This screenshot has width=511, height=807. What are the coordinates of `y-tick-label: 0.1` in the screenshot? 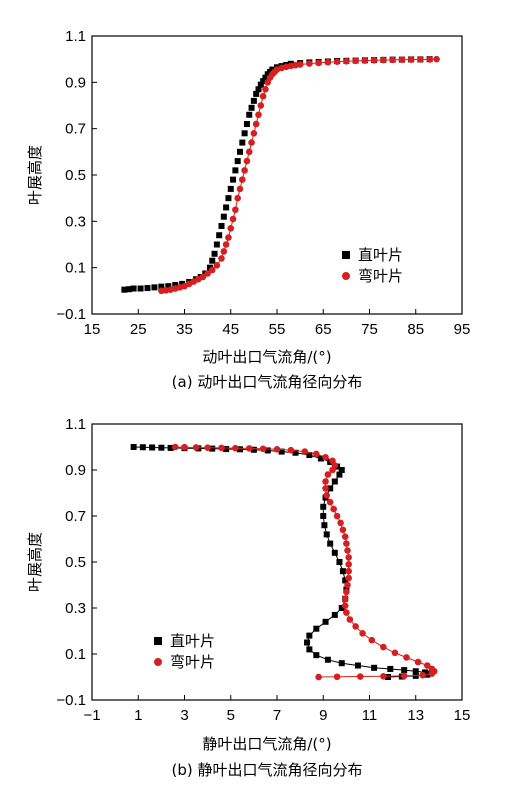 It's located at (75, 268).